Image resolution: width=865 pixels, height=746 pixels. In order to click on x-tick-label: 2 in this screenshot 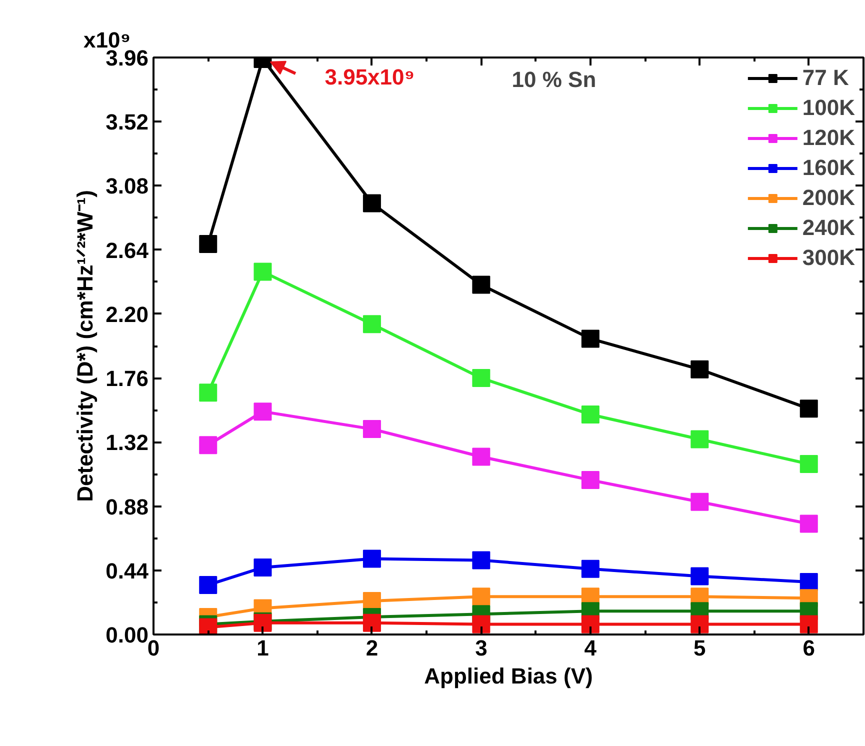, I will do `click(372, 648)`.